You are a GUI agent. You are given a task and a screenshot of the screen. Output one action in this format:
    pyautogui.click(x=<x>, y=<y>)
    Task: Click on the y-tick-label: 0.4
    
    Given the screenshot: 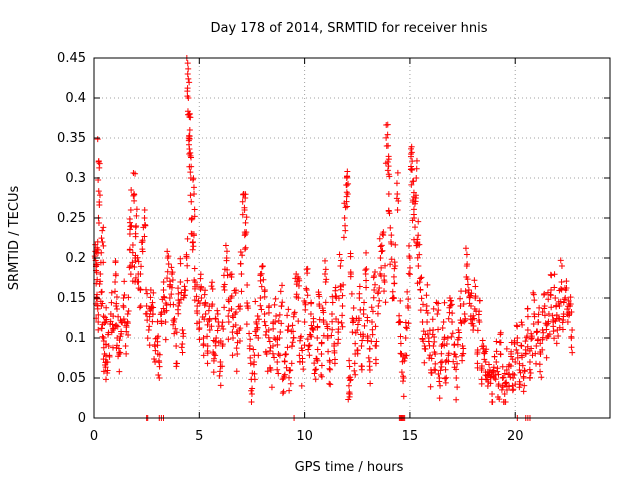 What is the action you would take?
    pyautogui.click(x=75, y=98)
    